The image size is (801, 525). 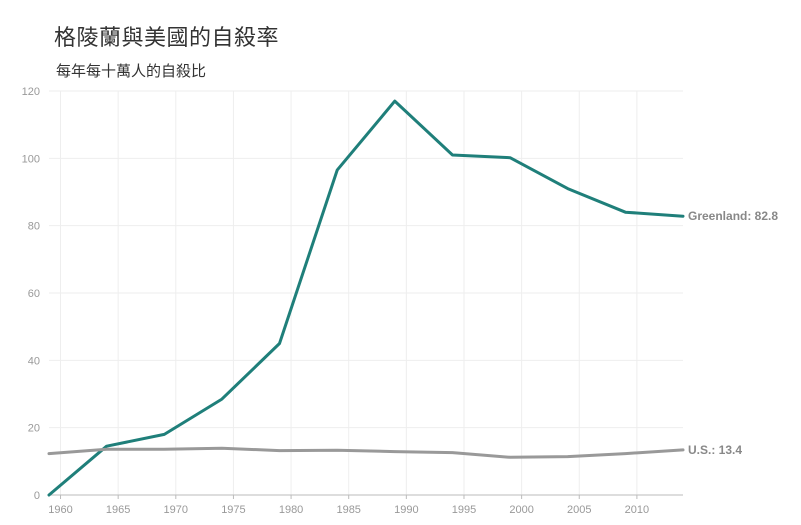 I want to click on x-tick-label: 1960, so click(x=60, y=510).